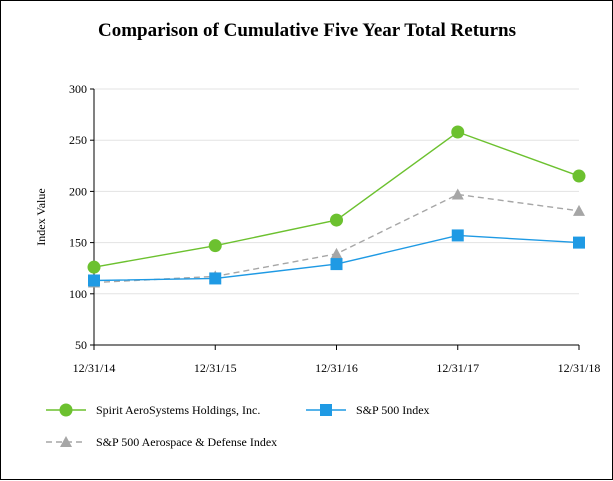 The height and width of the screenshot is (481, 613). What do you see at coordinates (41, 216) in the screenshot?
I see `y-axis-label: Index Value` at bounding box center [41, 216].